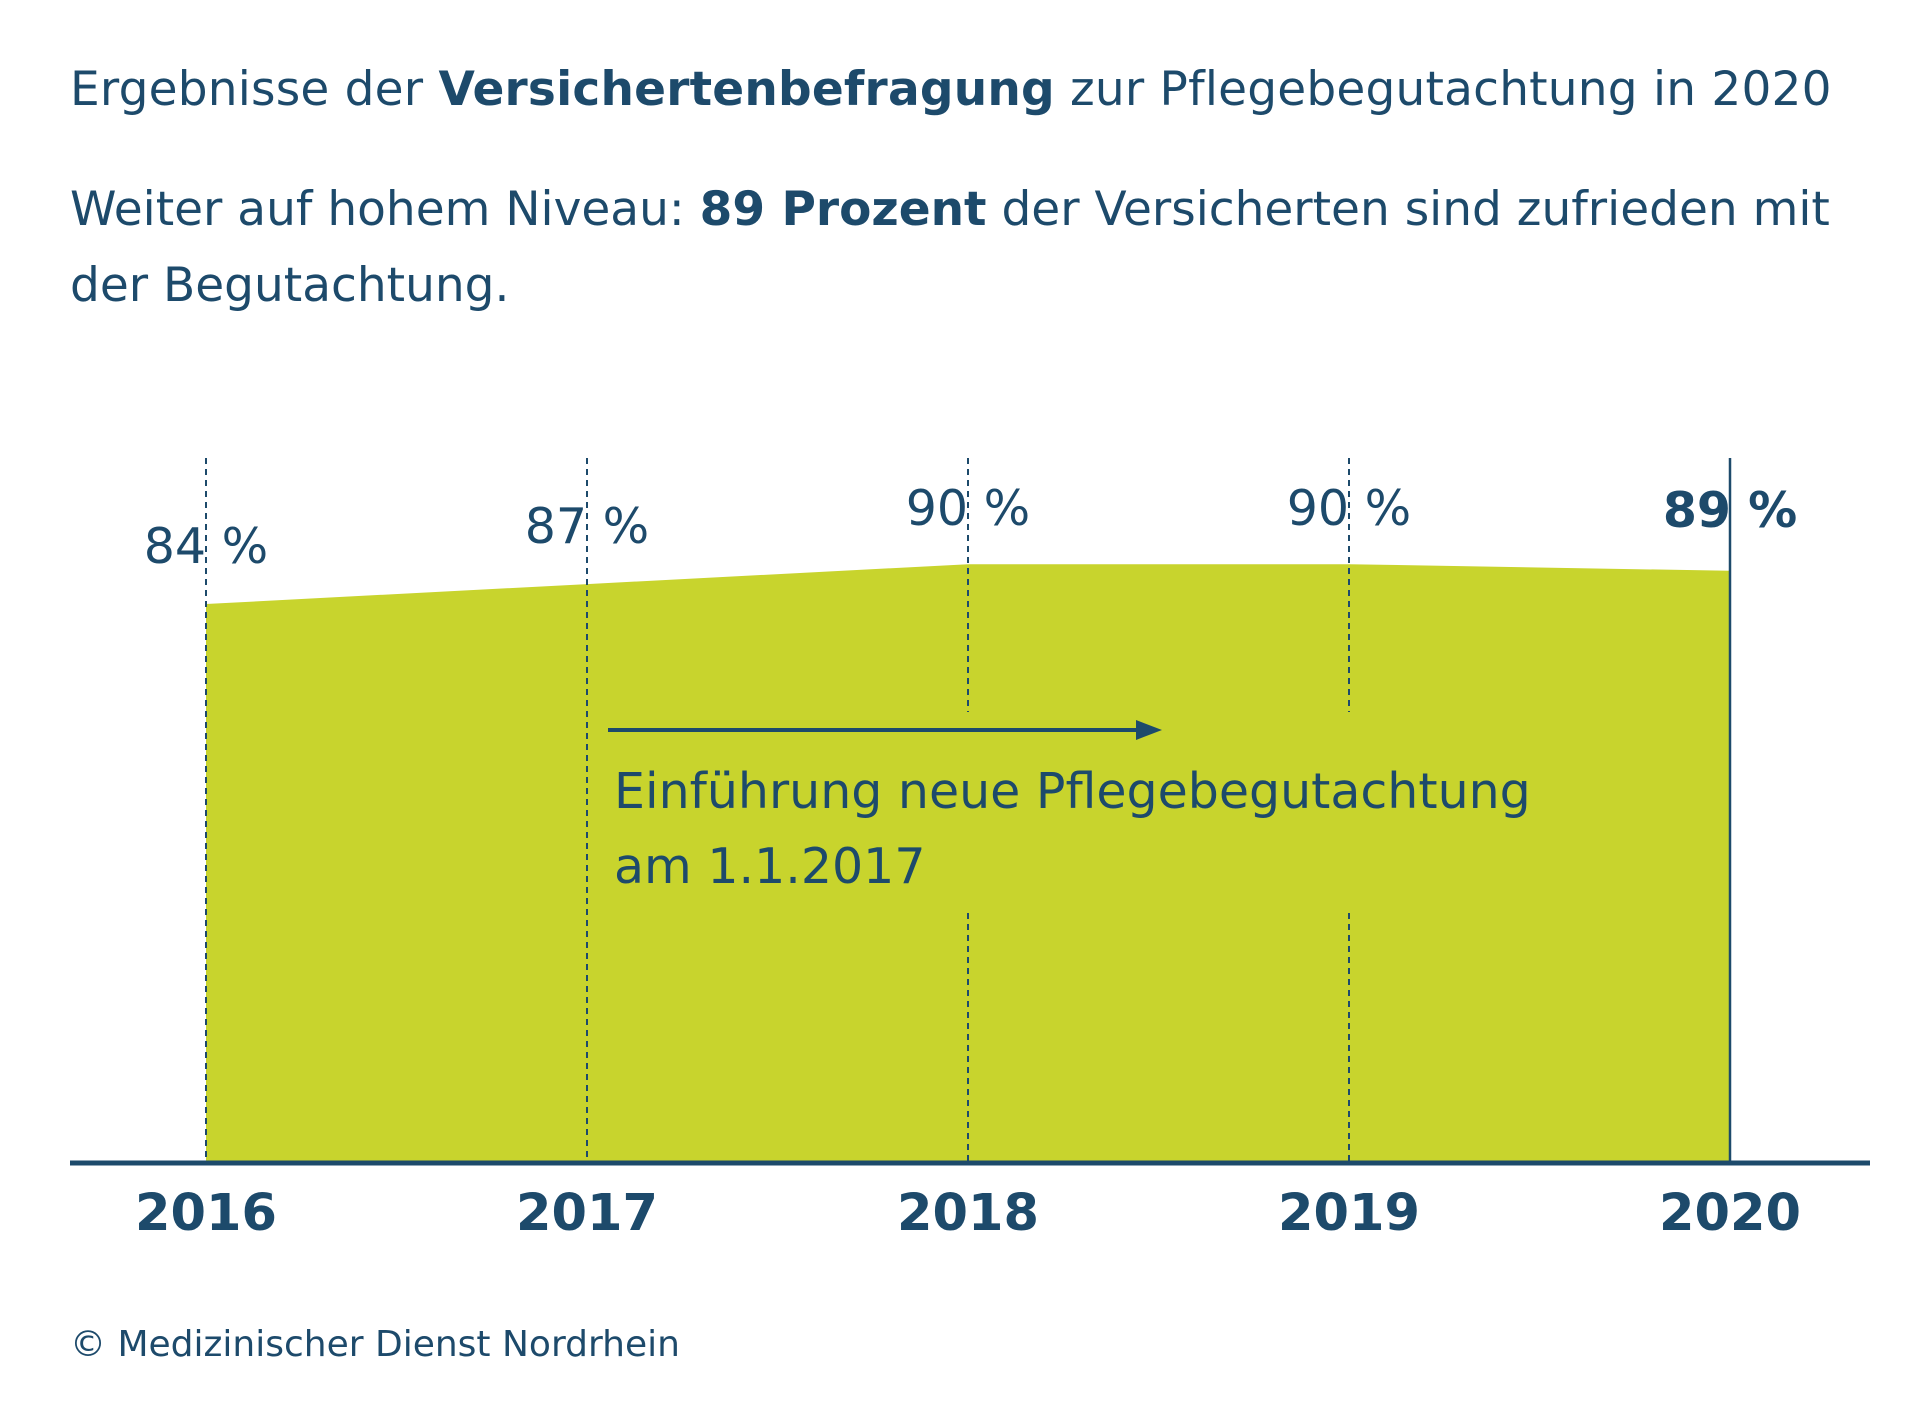 Image resolution: width=1920 pixels, height=1424 pixels. Describe the element at coordinates (770, 866) in the screenshot. I see `annotation-line-2: am 1.1.2017` at that location.